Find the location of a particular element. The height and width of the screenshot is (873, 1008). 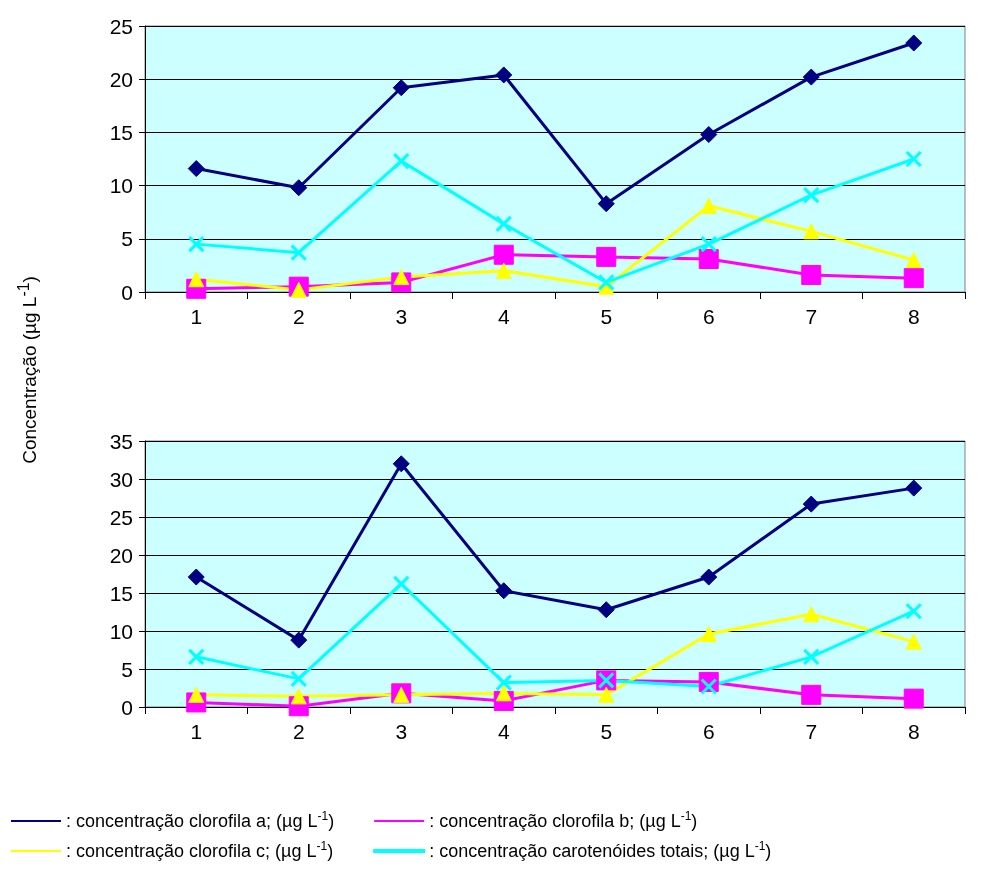

y-tick-label: 35 is located at coordinates (121, 441).